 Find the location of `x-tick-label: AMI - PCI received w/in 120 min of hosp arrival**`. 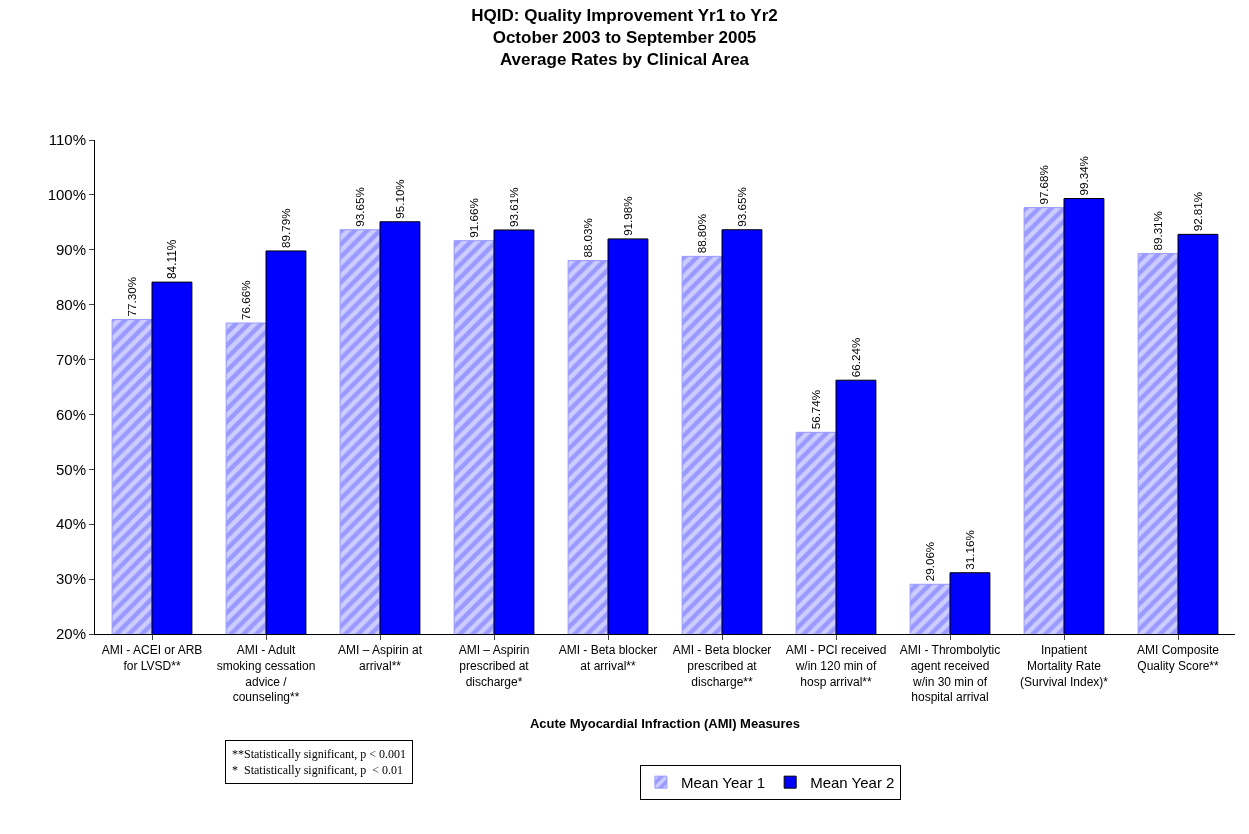

x-tick-label: AMI - PCI received w/in 120 min of hosp arrival** is located at coordinates (836, 666).